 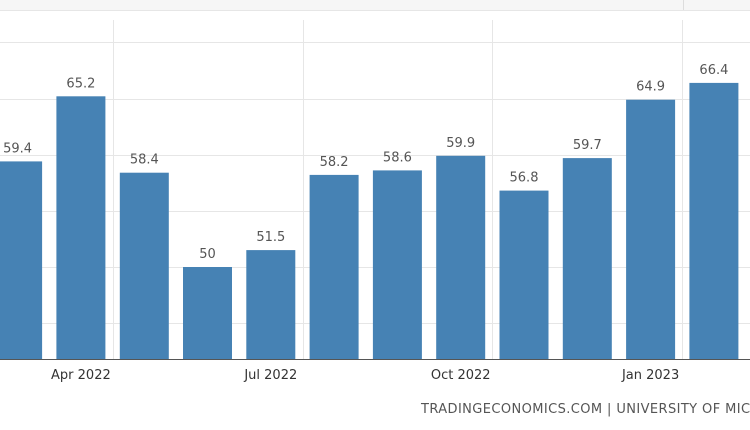 What do you see at coordinates (17, 148) in the screenshot?
I see `bar-value-label: 59.4` at bounding box center [17, 148].